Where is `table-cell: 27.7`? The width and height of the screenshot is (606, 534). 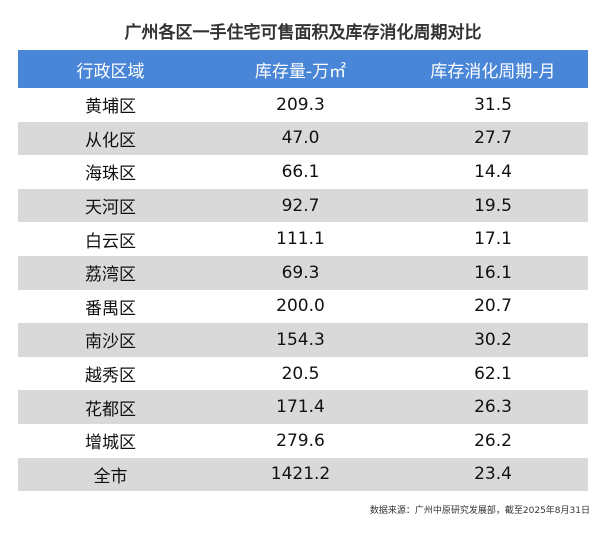 table-cell: 27.7 is located at coordinates (493, 138).